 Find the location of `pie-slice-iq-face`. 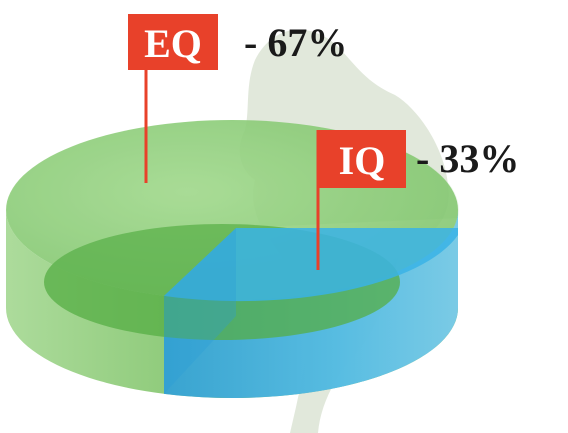

pie-slice-iq-face is located at coordinates (200, 311).